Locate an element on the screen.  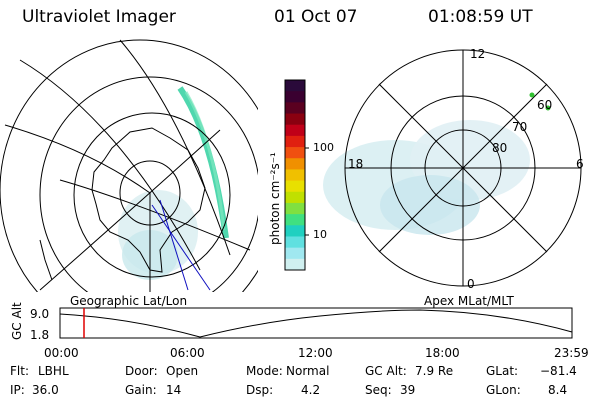
info-gain-label: Gain: is located at coordinates (141, 390).